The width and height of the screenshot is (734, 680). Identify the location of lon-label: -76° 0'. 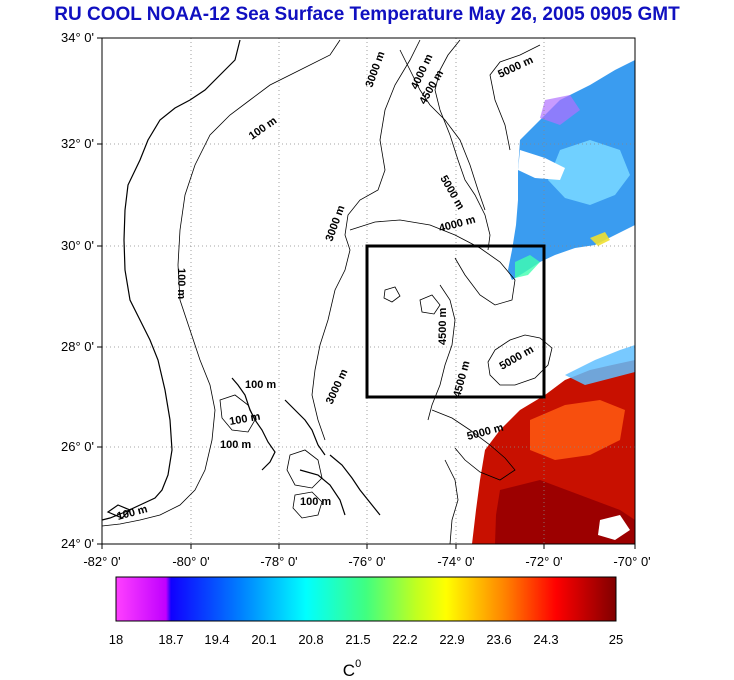
(366, 561).